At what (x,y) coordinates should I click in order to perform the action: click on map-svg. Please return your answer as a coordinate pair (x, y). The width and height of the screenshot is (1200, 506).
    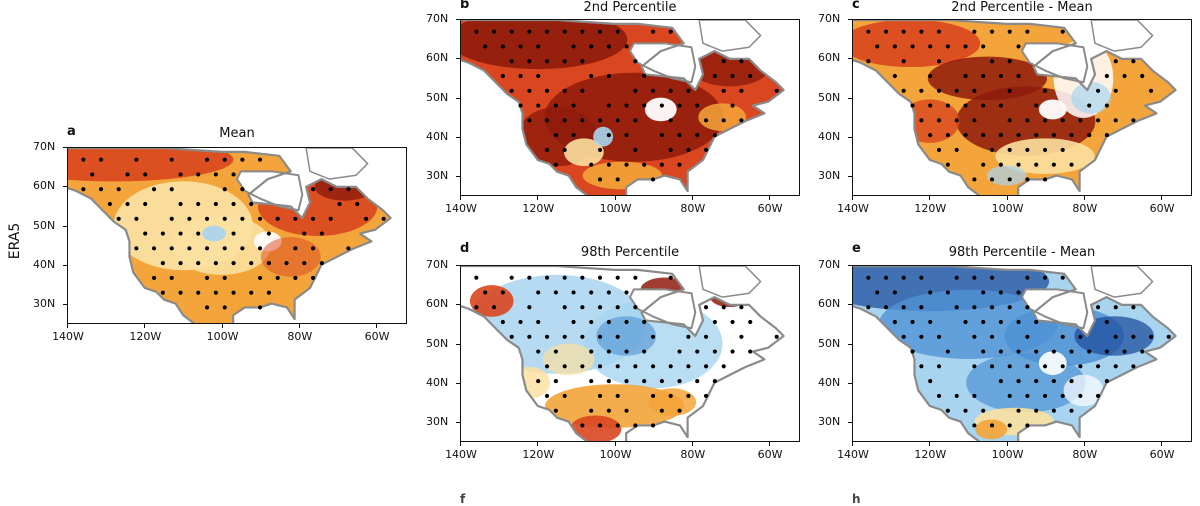
    Looking at the image, I should click on (623, 107).